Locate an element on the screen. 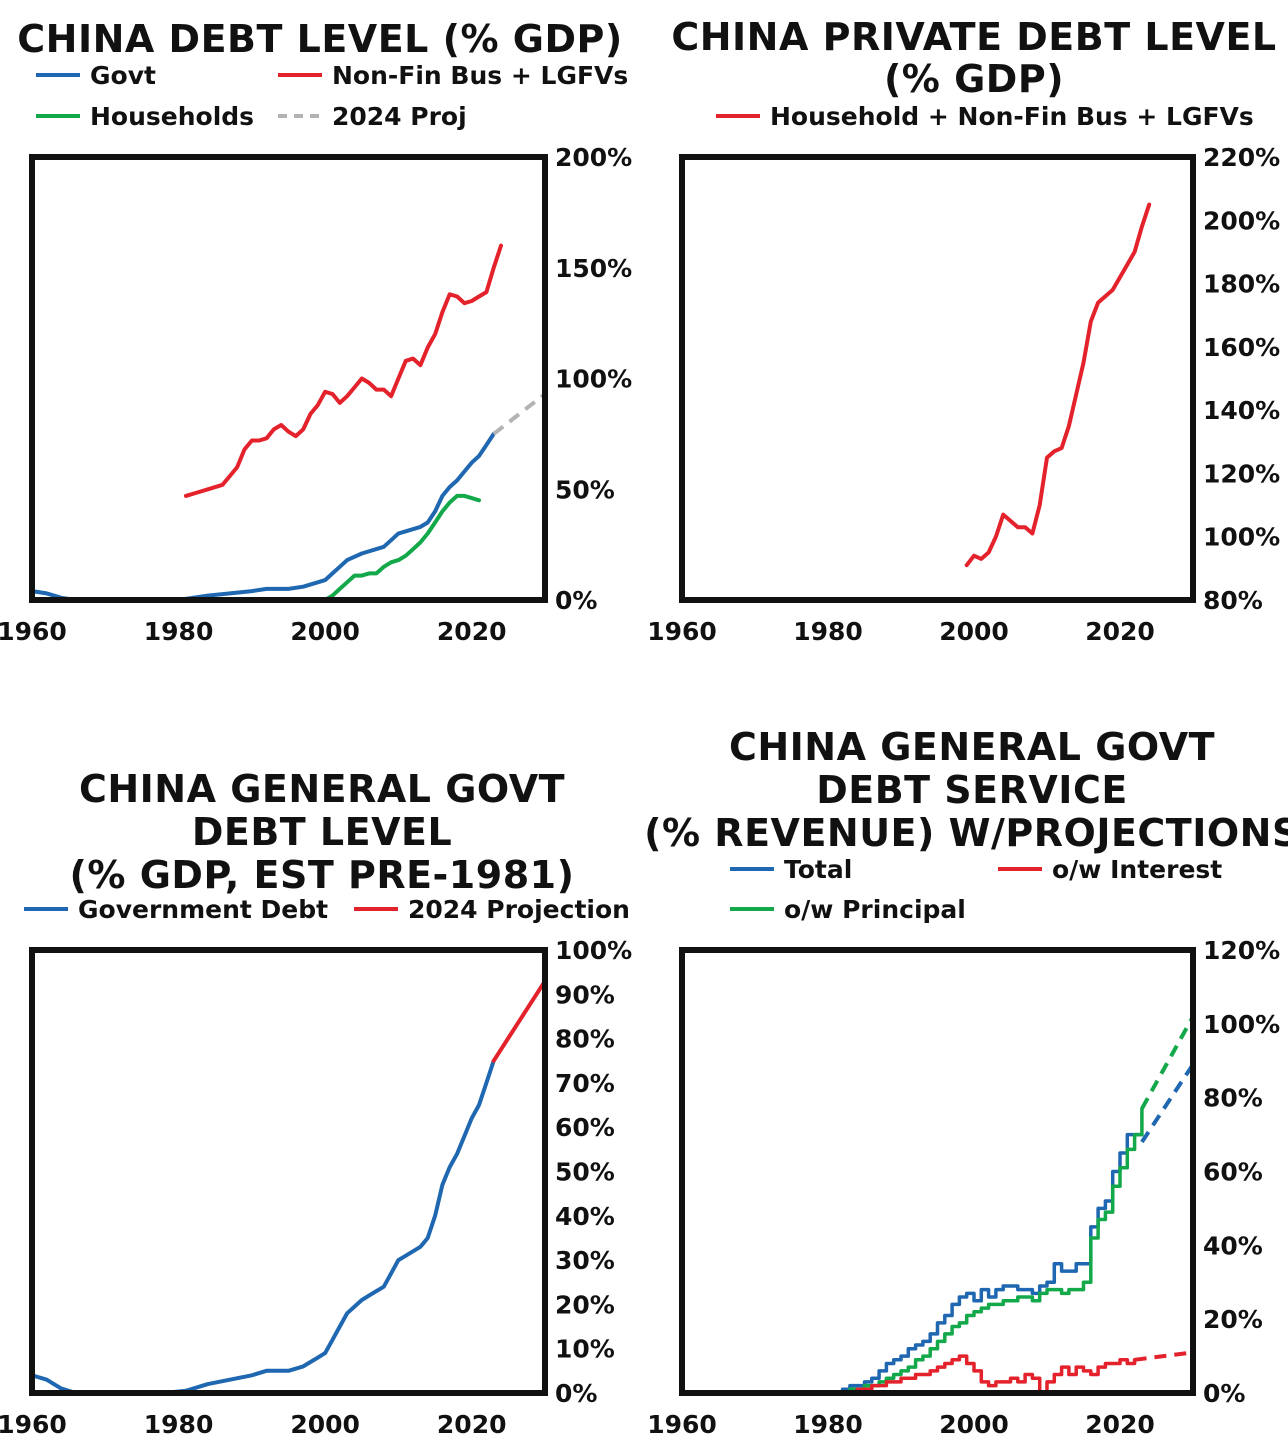 The height and width of the screenshot is (1454, 1288). legend-label: 2024 Projection is located at coordinates (519, 909).